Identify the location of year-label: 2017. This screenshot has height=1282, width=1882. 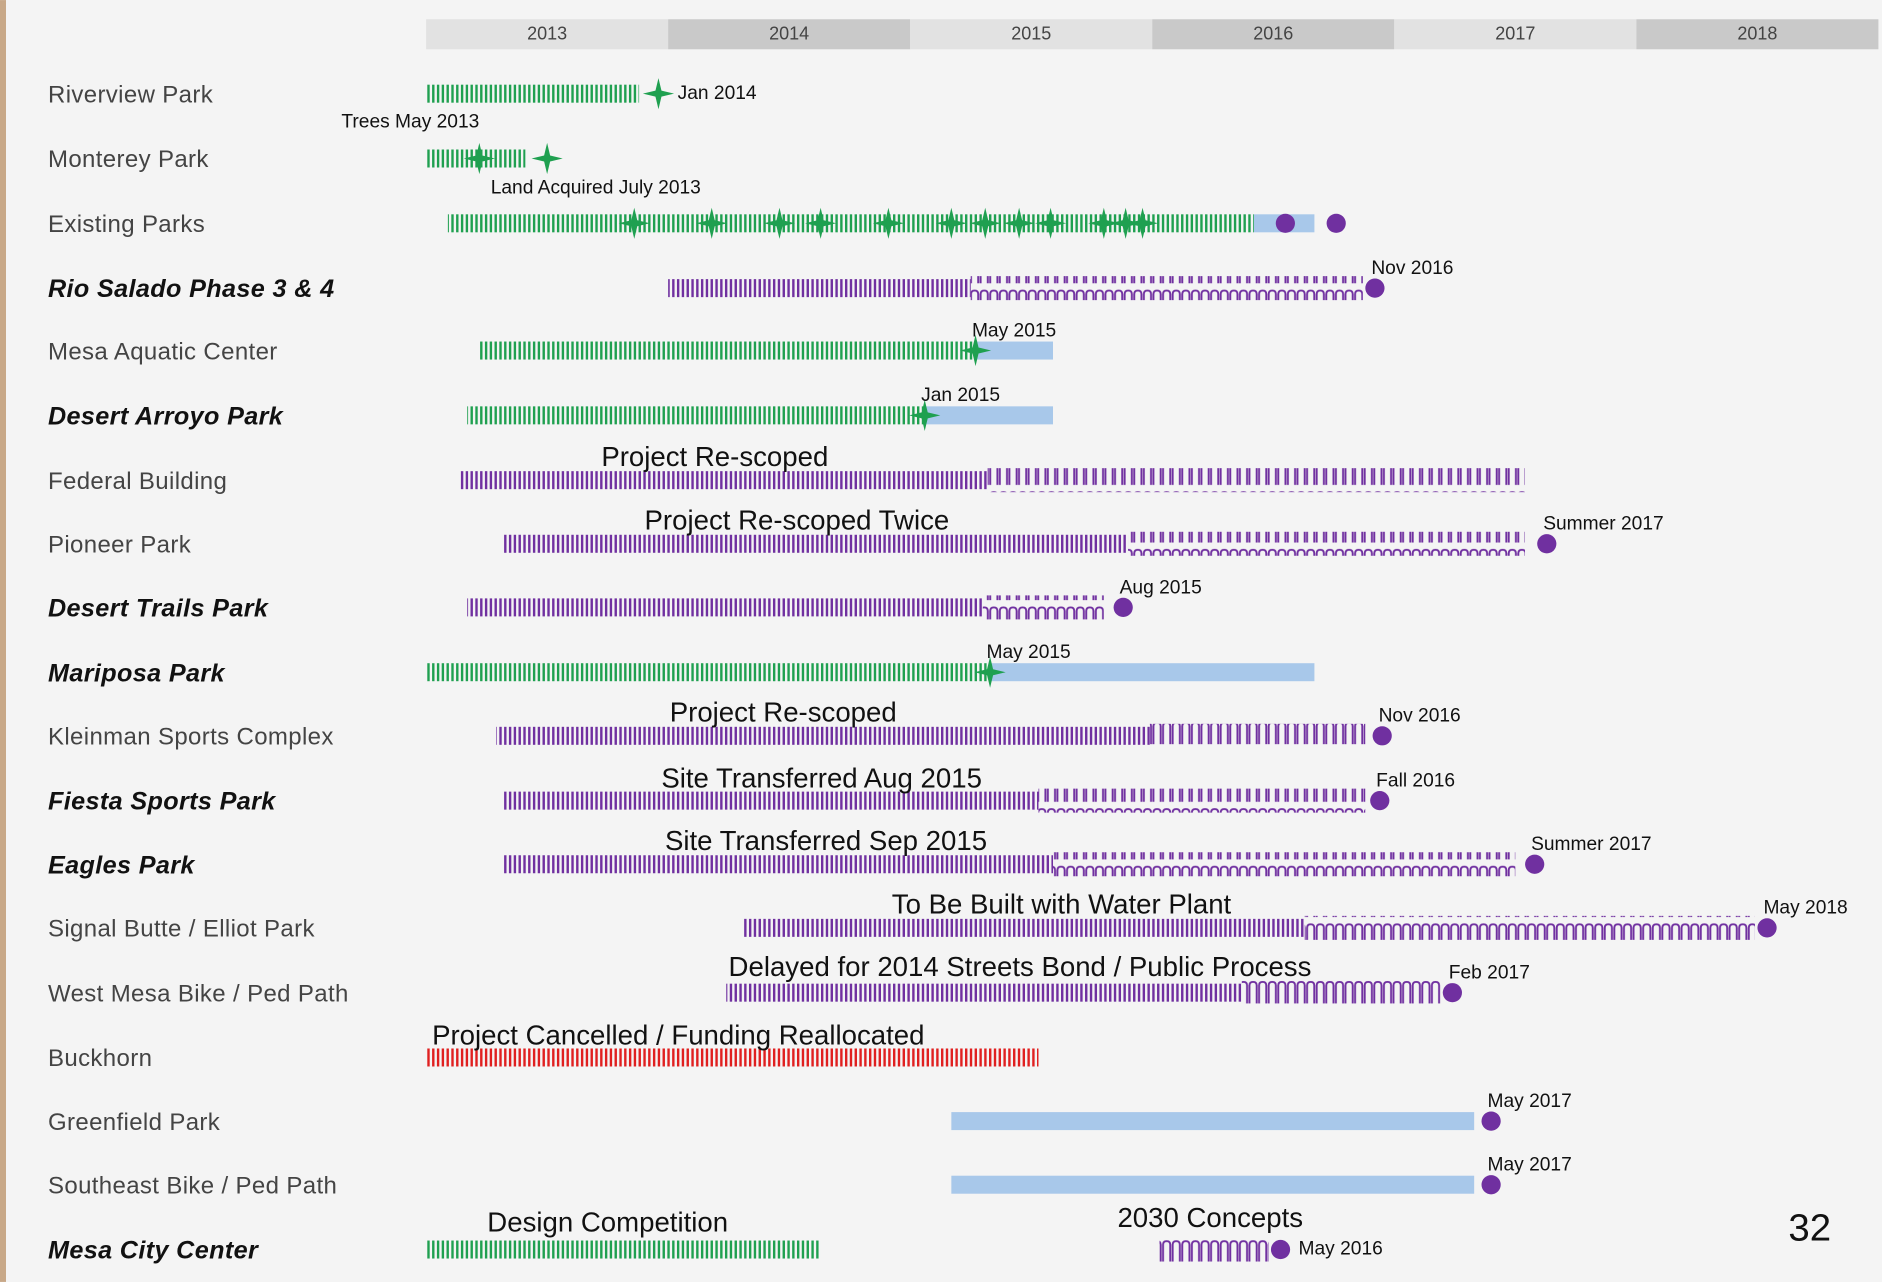
(1515, 34).